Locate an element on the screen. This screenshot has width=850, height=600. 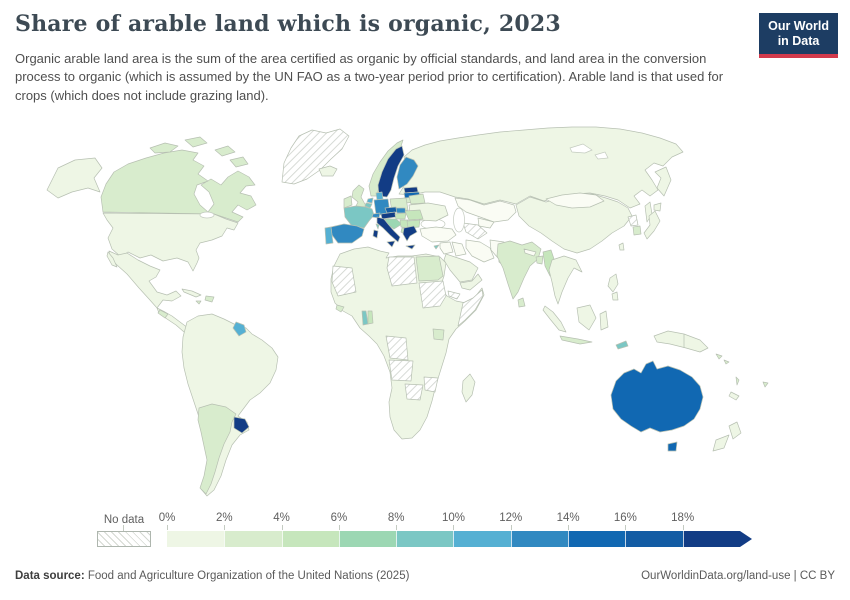
country-eritrea is located at coordinates (454, 295).